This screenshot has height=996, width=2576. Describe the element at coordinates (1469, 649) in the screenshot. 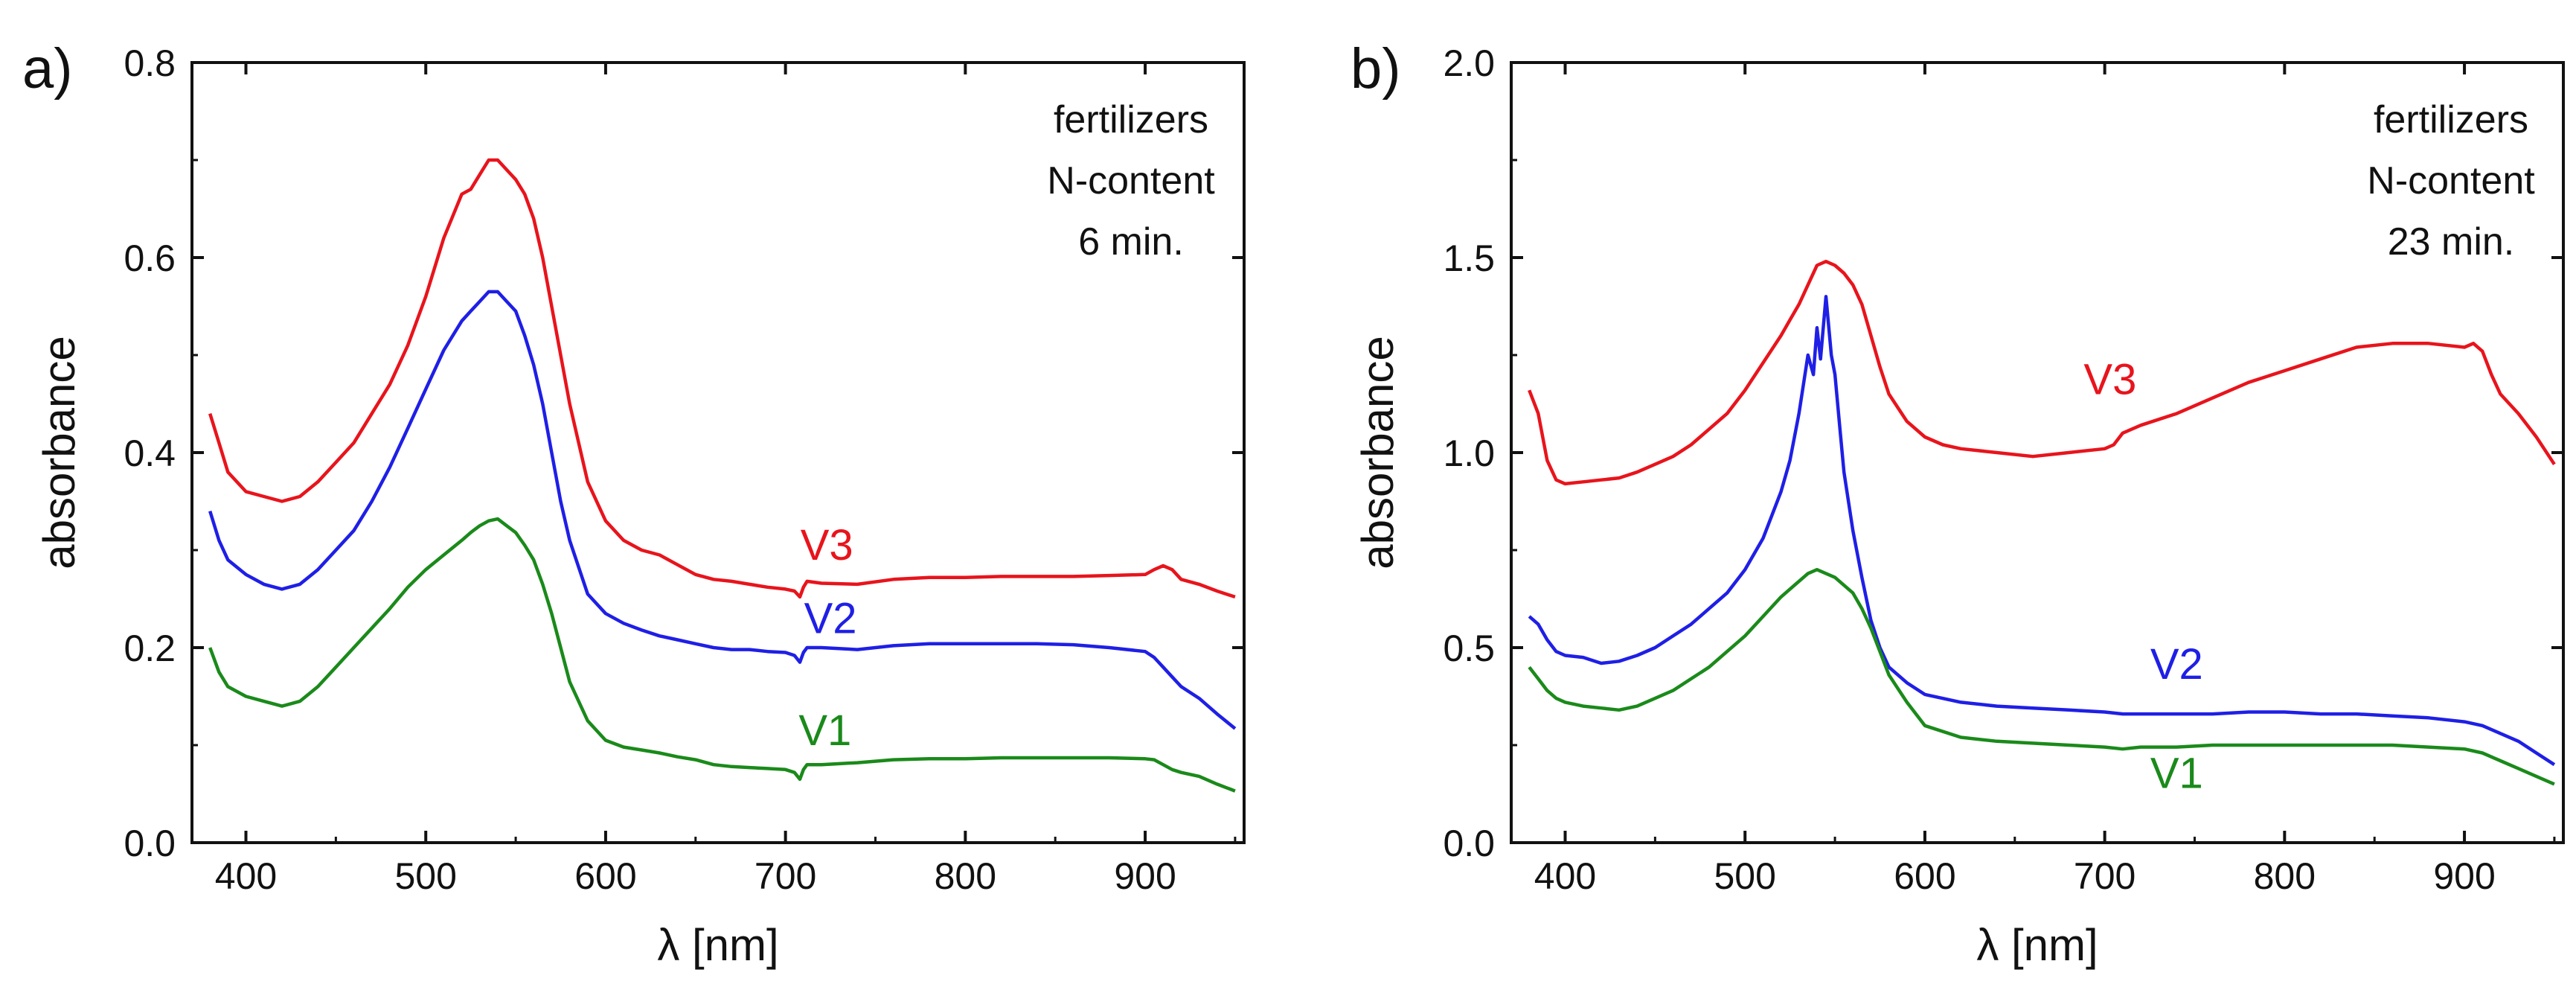

I see `y-tick-label: 0.5` at that location.